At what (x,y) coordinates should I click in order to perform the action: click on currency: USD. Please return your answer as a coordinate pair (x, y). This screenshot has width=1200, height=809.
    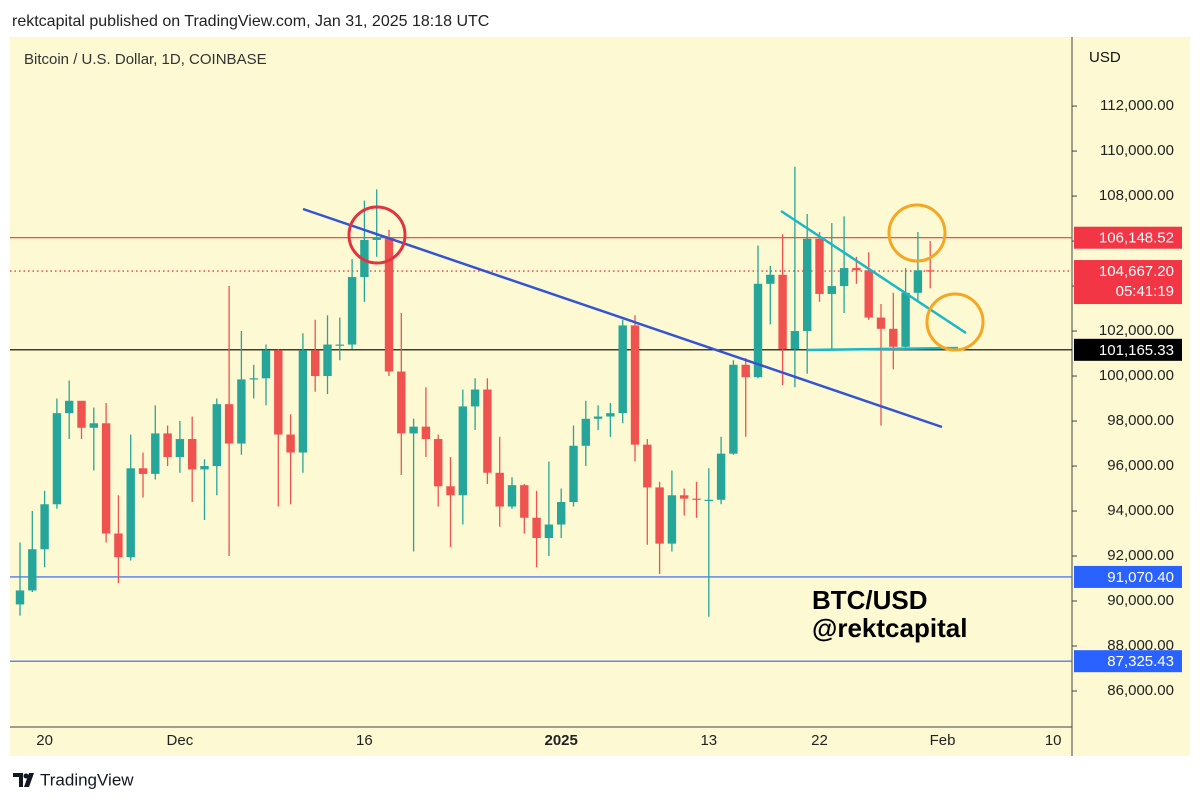
    Looking at the image, I should click on (1105, 57).